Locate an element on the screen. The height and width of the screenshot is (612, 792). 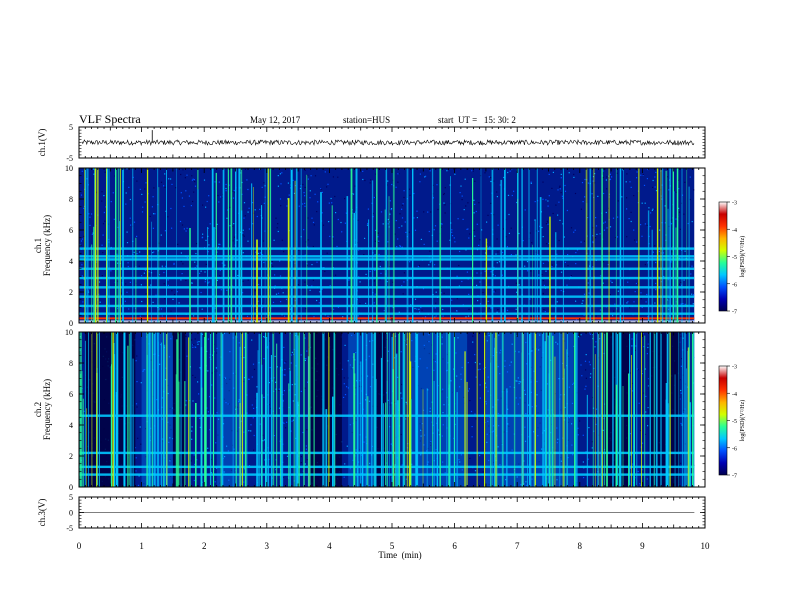
ch1-waveform-panel: 5-5ch.1(V) is located at coordinates (371, 143).